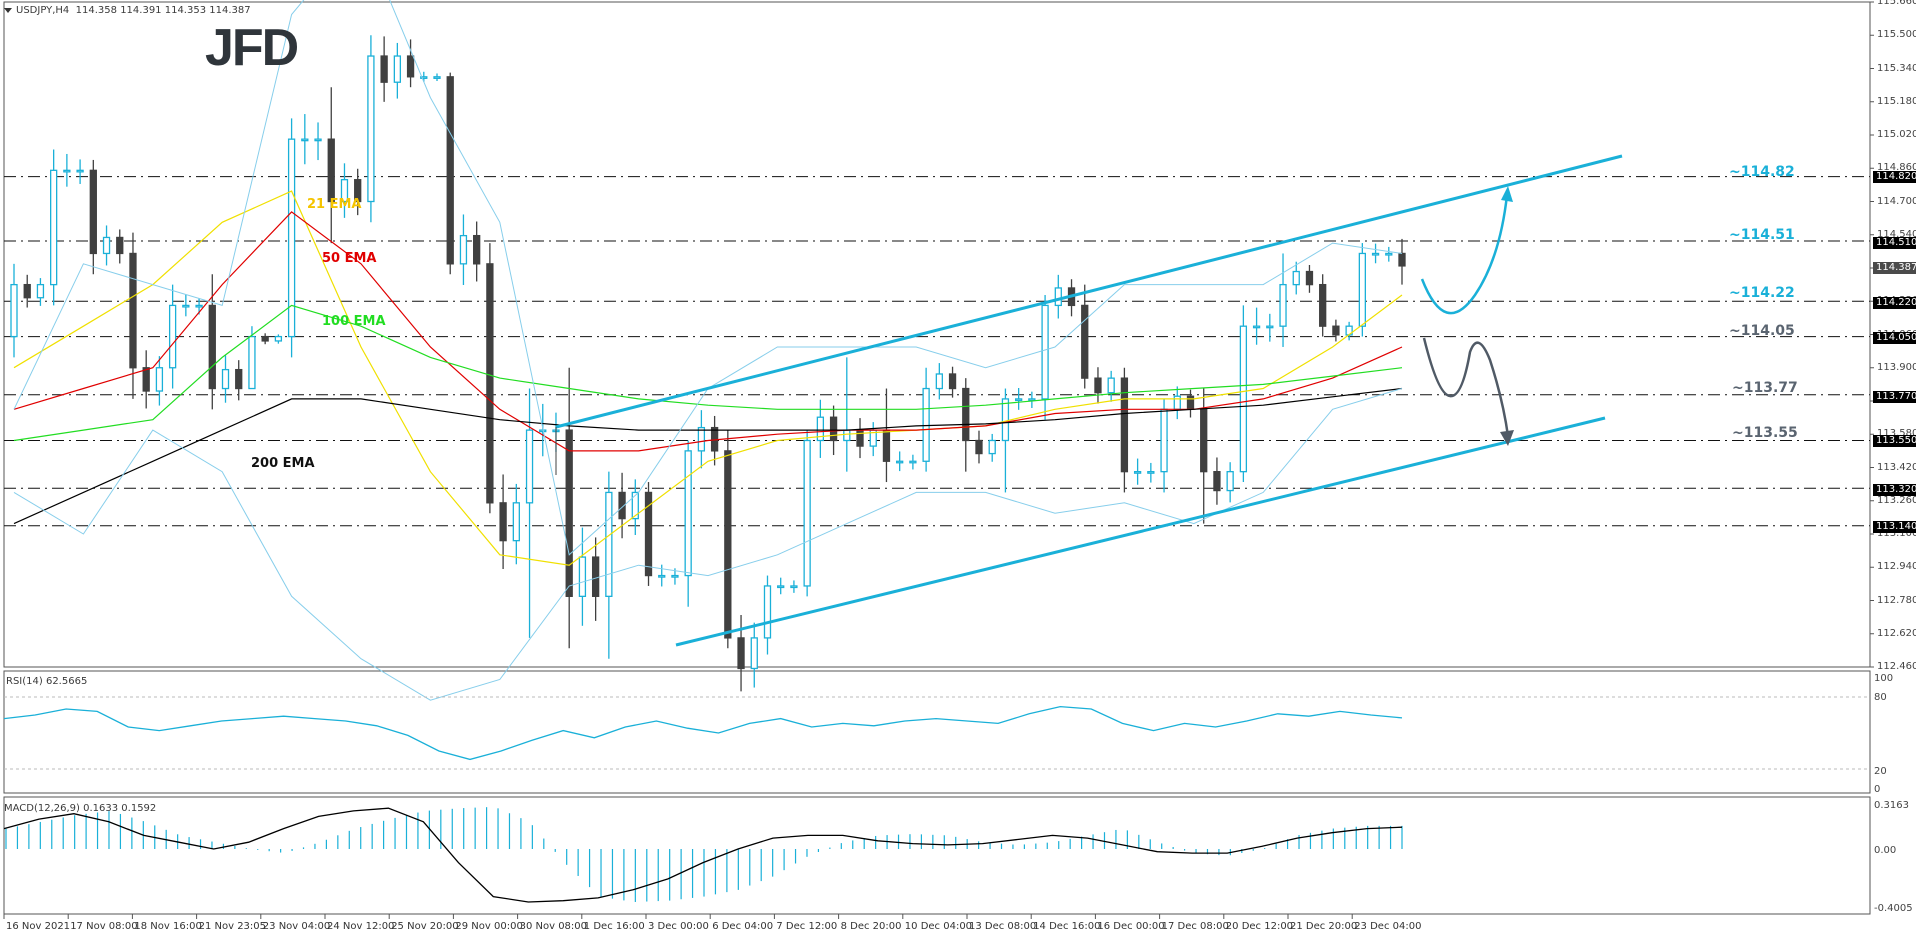 The height and width of the screenshot is (936, 1916). What do you see at coordinates (425, 926) in the screenshot?
I see `time-axis-tick: 25 Nov 20:00` at bounding box center [425, 926].